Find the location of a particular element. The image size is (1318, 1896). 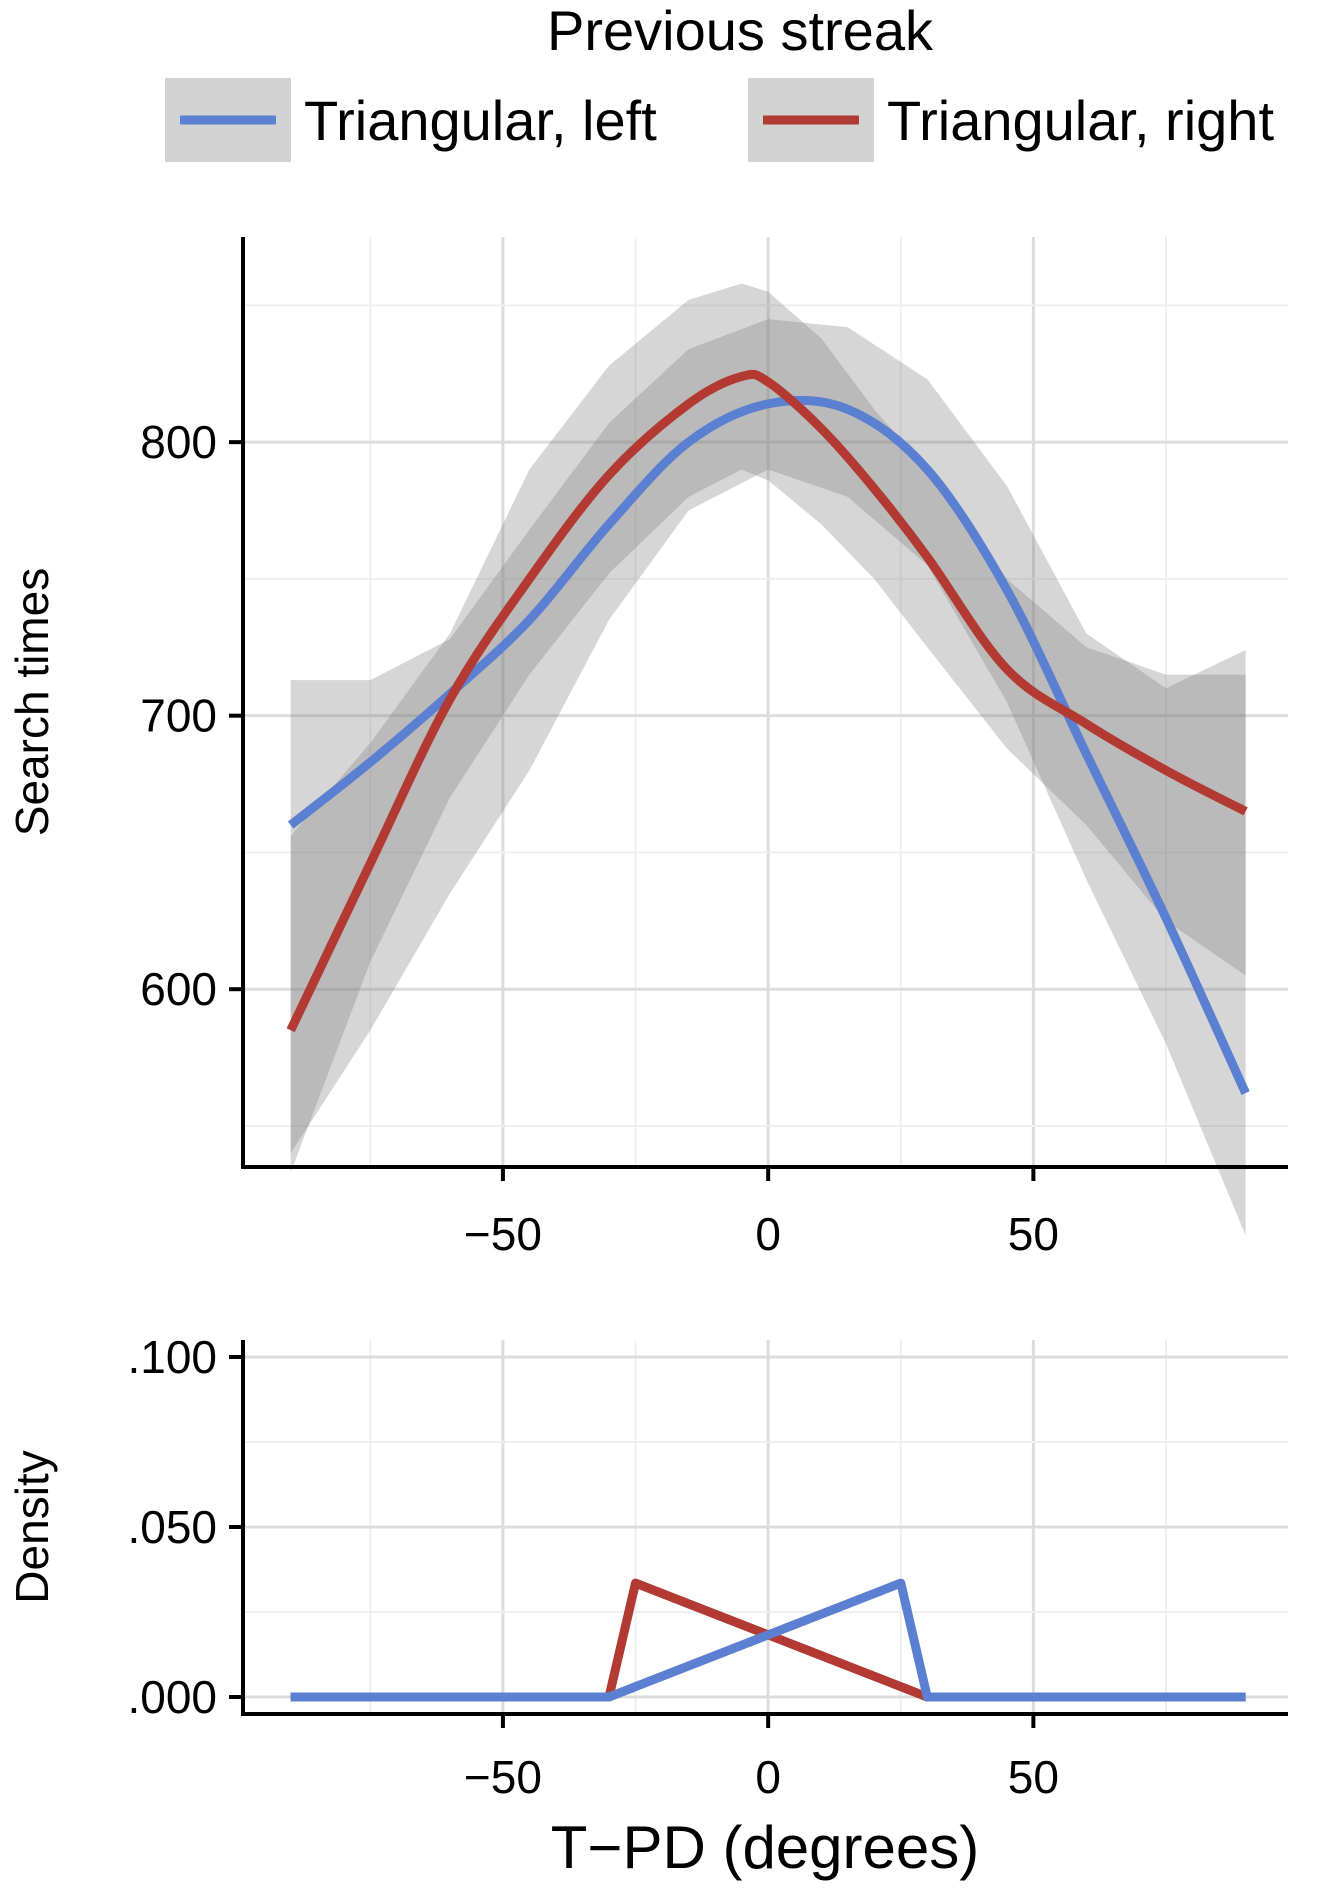

series-lines is located at coordinates (768, 1640).